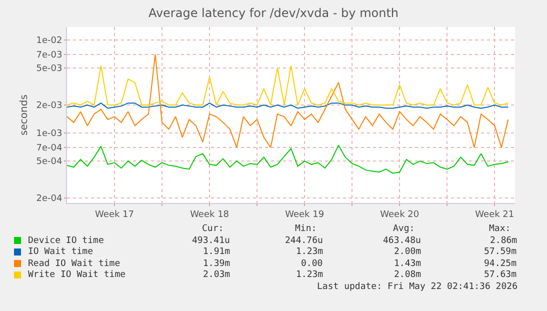 This screenshot has width=547, height=311. Describe the element at coordinates (24, 115) in the screenshot. I see `y-axis-title: seconds` at that location.